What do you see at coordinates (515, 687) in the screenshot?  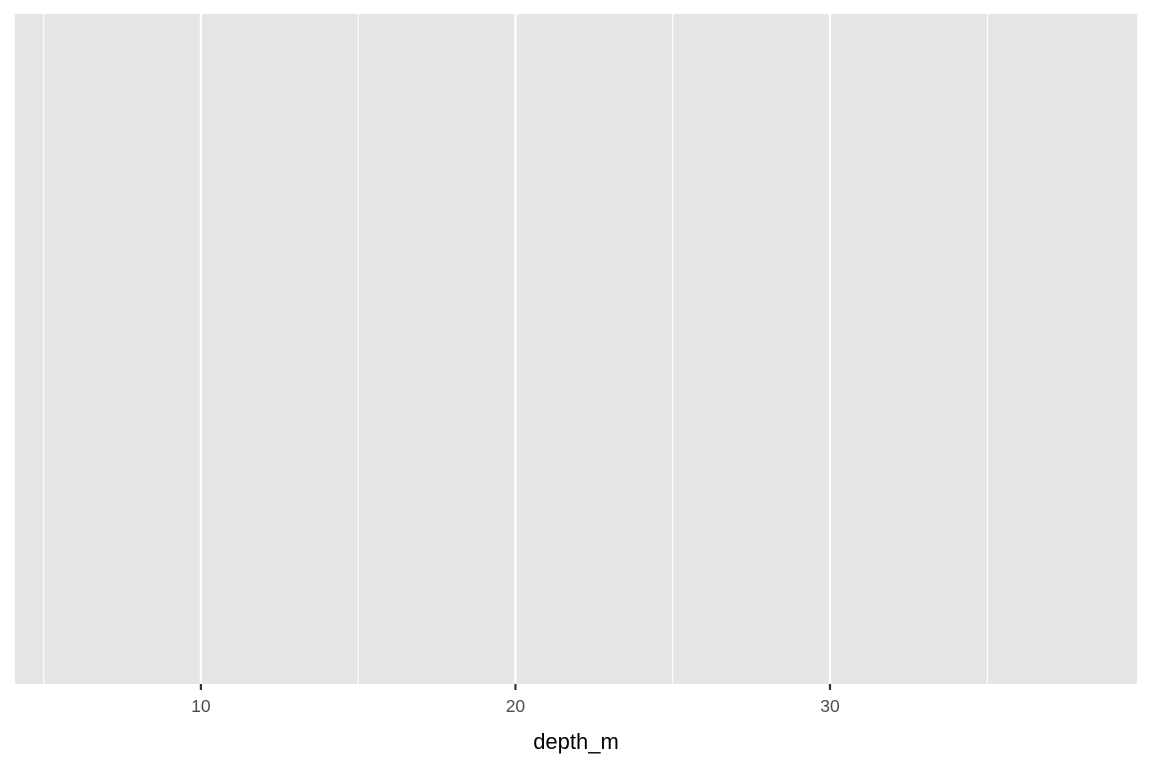 I see `x-axis-ticks` at bounding box center [515, 687].